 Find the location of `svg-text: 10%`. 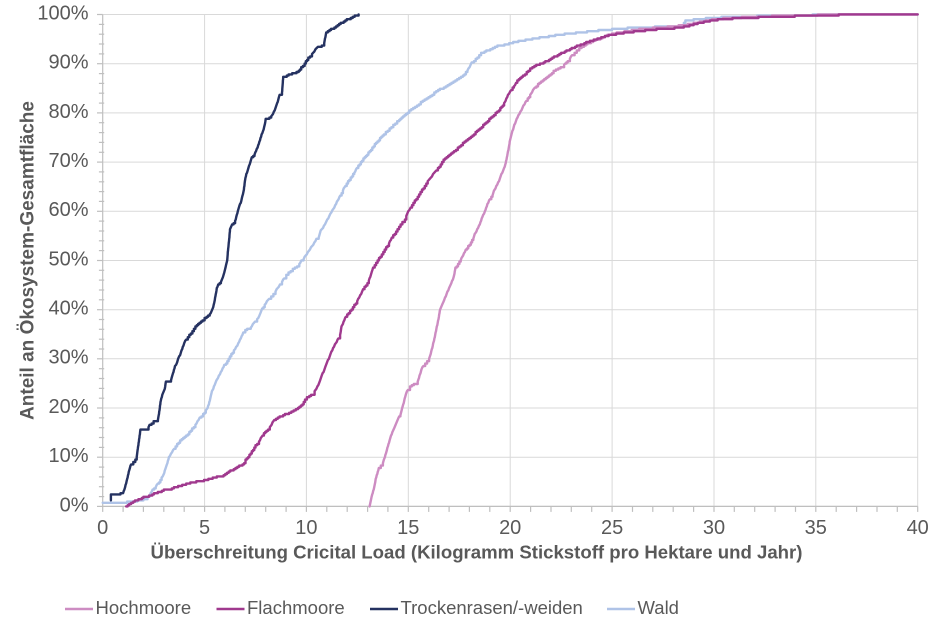

svg-text: 10% is located at coordinates (68, 456).